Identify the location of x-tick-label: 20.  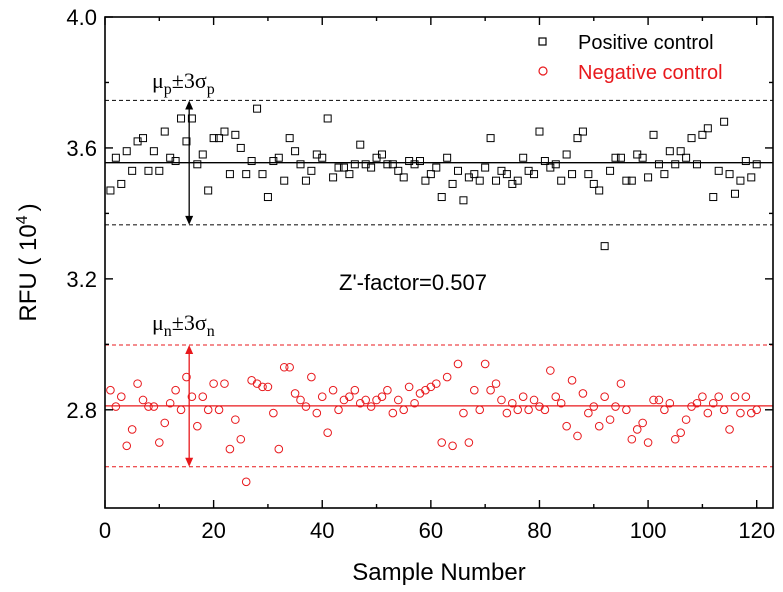
(213, 530).